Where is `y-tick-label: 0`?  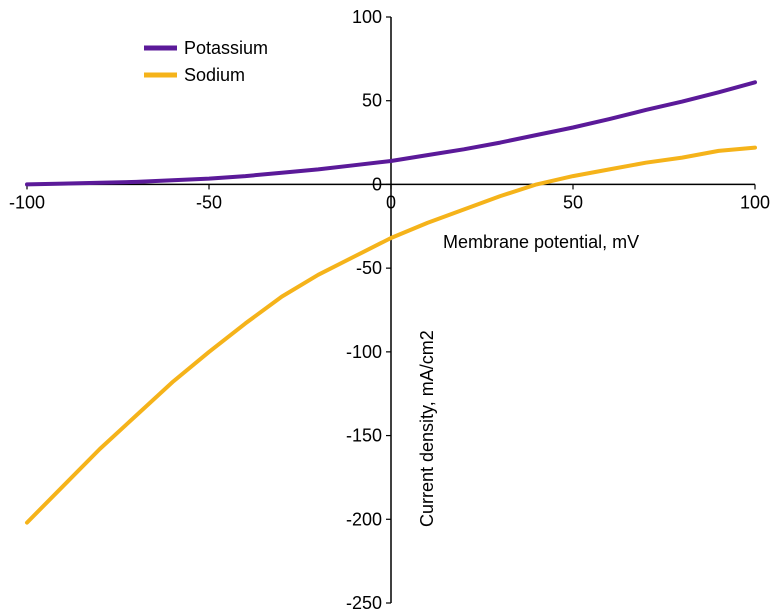 y-tick-label: 0 is located at coordinates (377, 184).